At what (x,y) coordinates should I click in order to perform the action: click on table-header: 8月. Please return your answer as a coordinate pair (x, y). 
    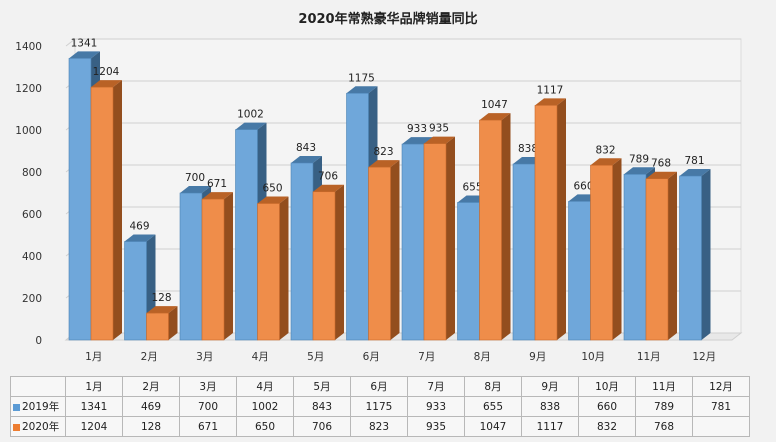
    Looking at the image, I should click on (493, 386).